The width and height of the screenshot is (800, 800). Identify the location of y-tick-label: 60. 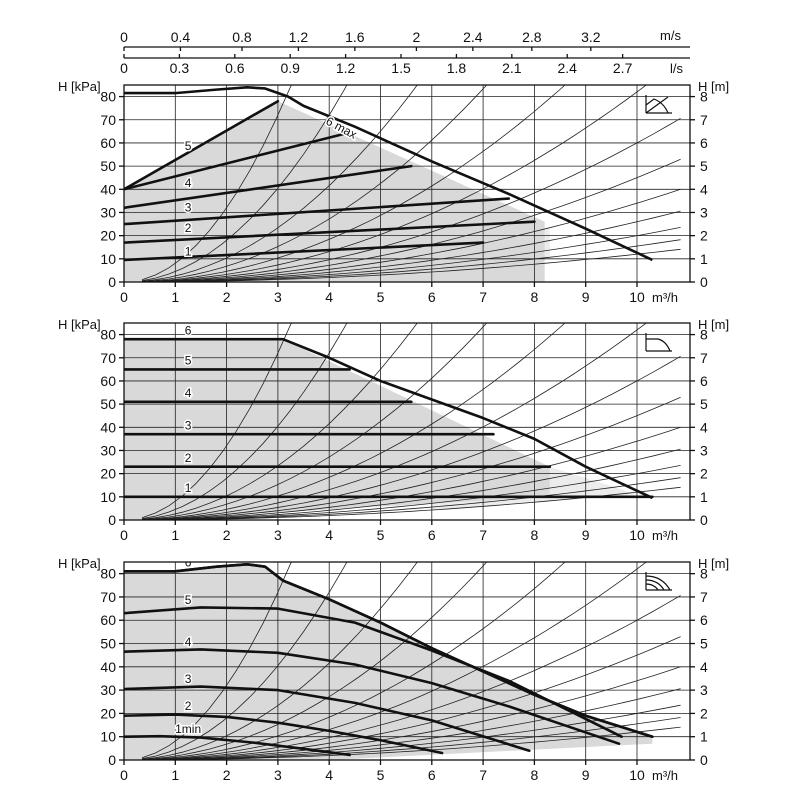
(108, 620).